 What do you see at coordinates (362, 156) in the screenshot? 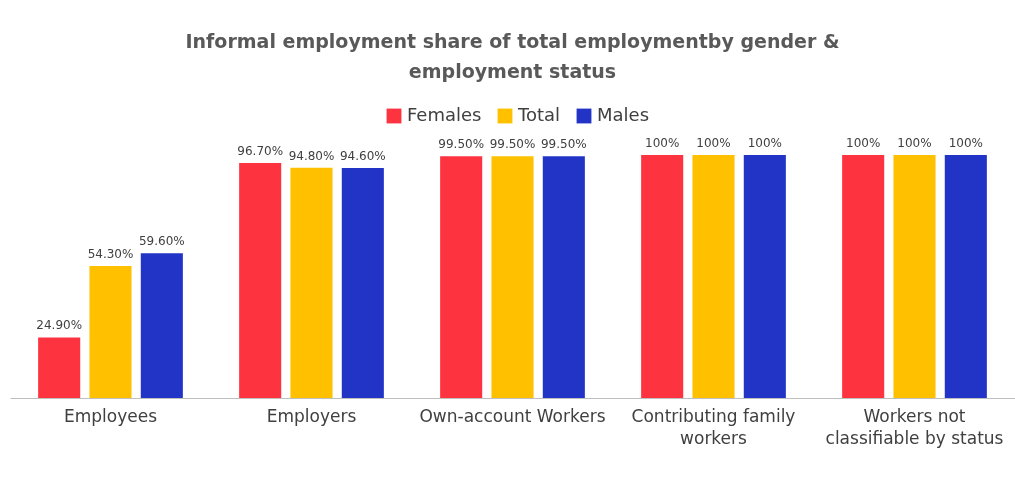
I see `data-label: 94.60%` at bounding box center [362, 156].